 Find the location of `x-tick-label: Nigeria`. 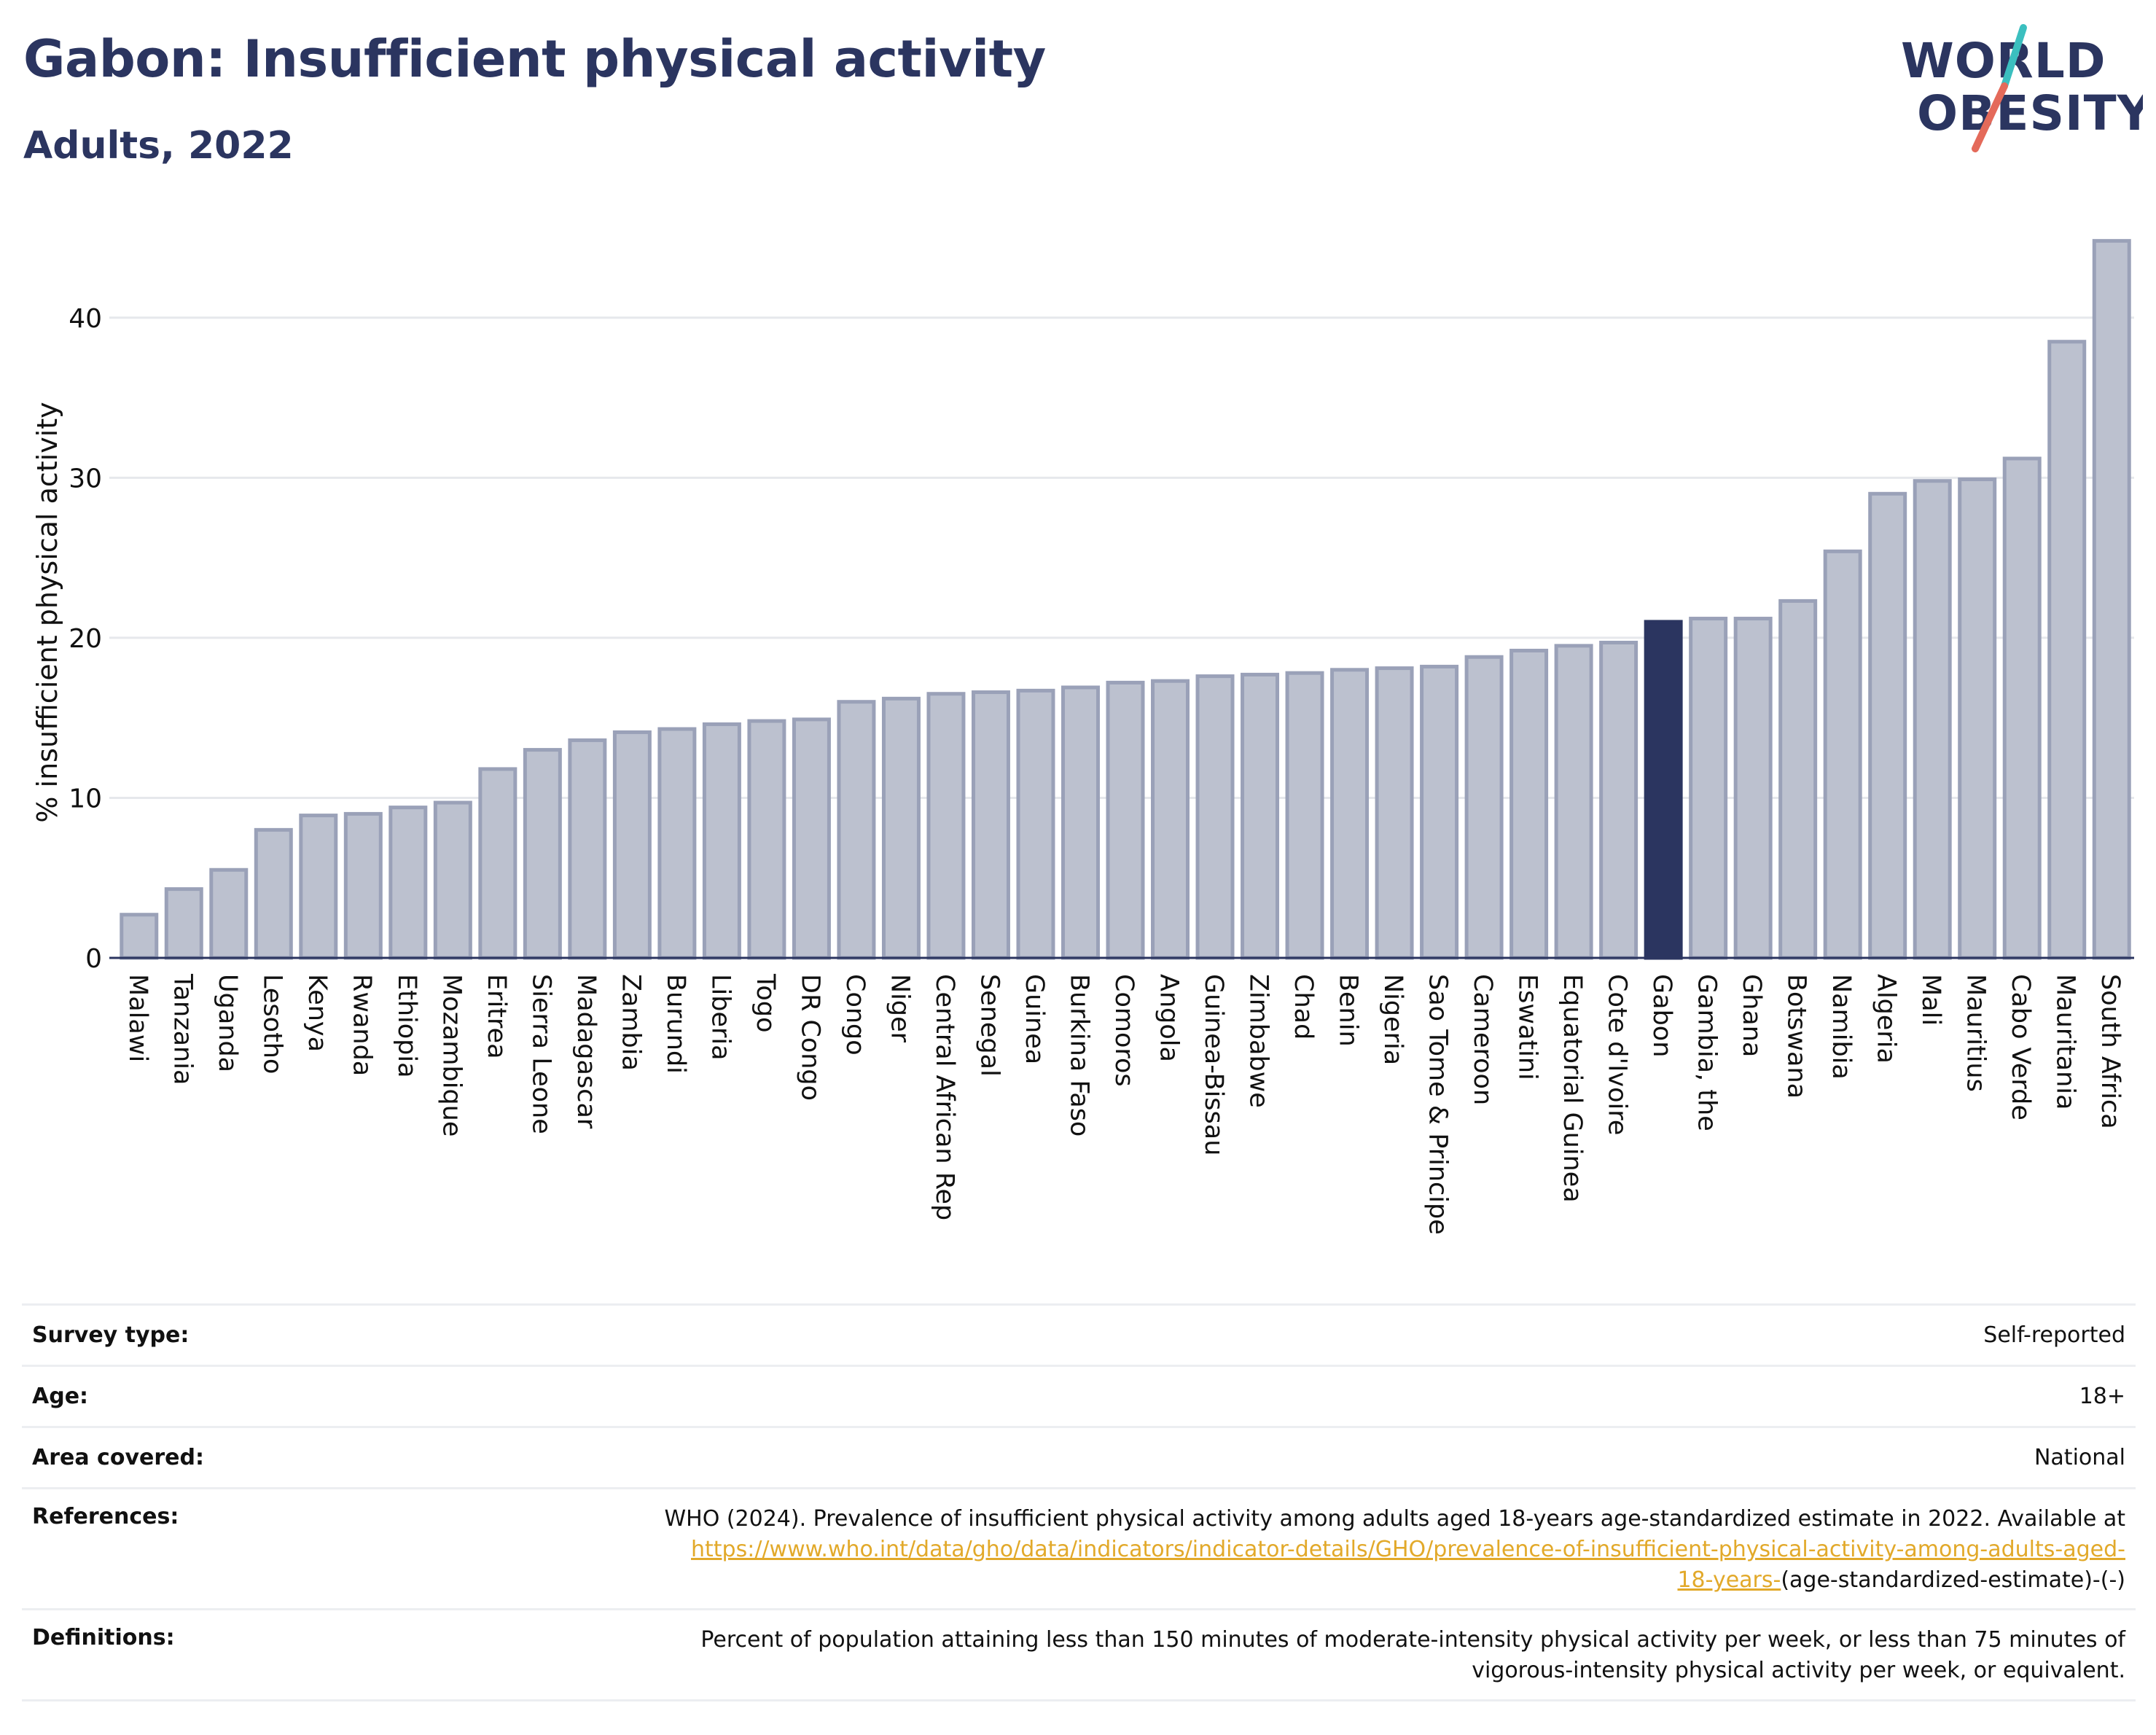

x-tick-label: Nigeria is located at coordinates (1392, 1019).